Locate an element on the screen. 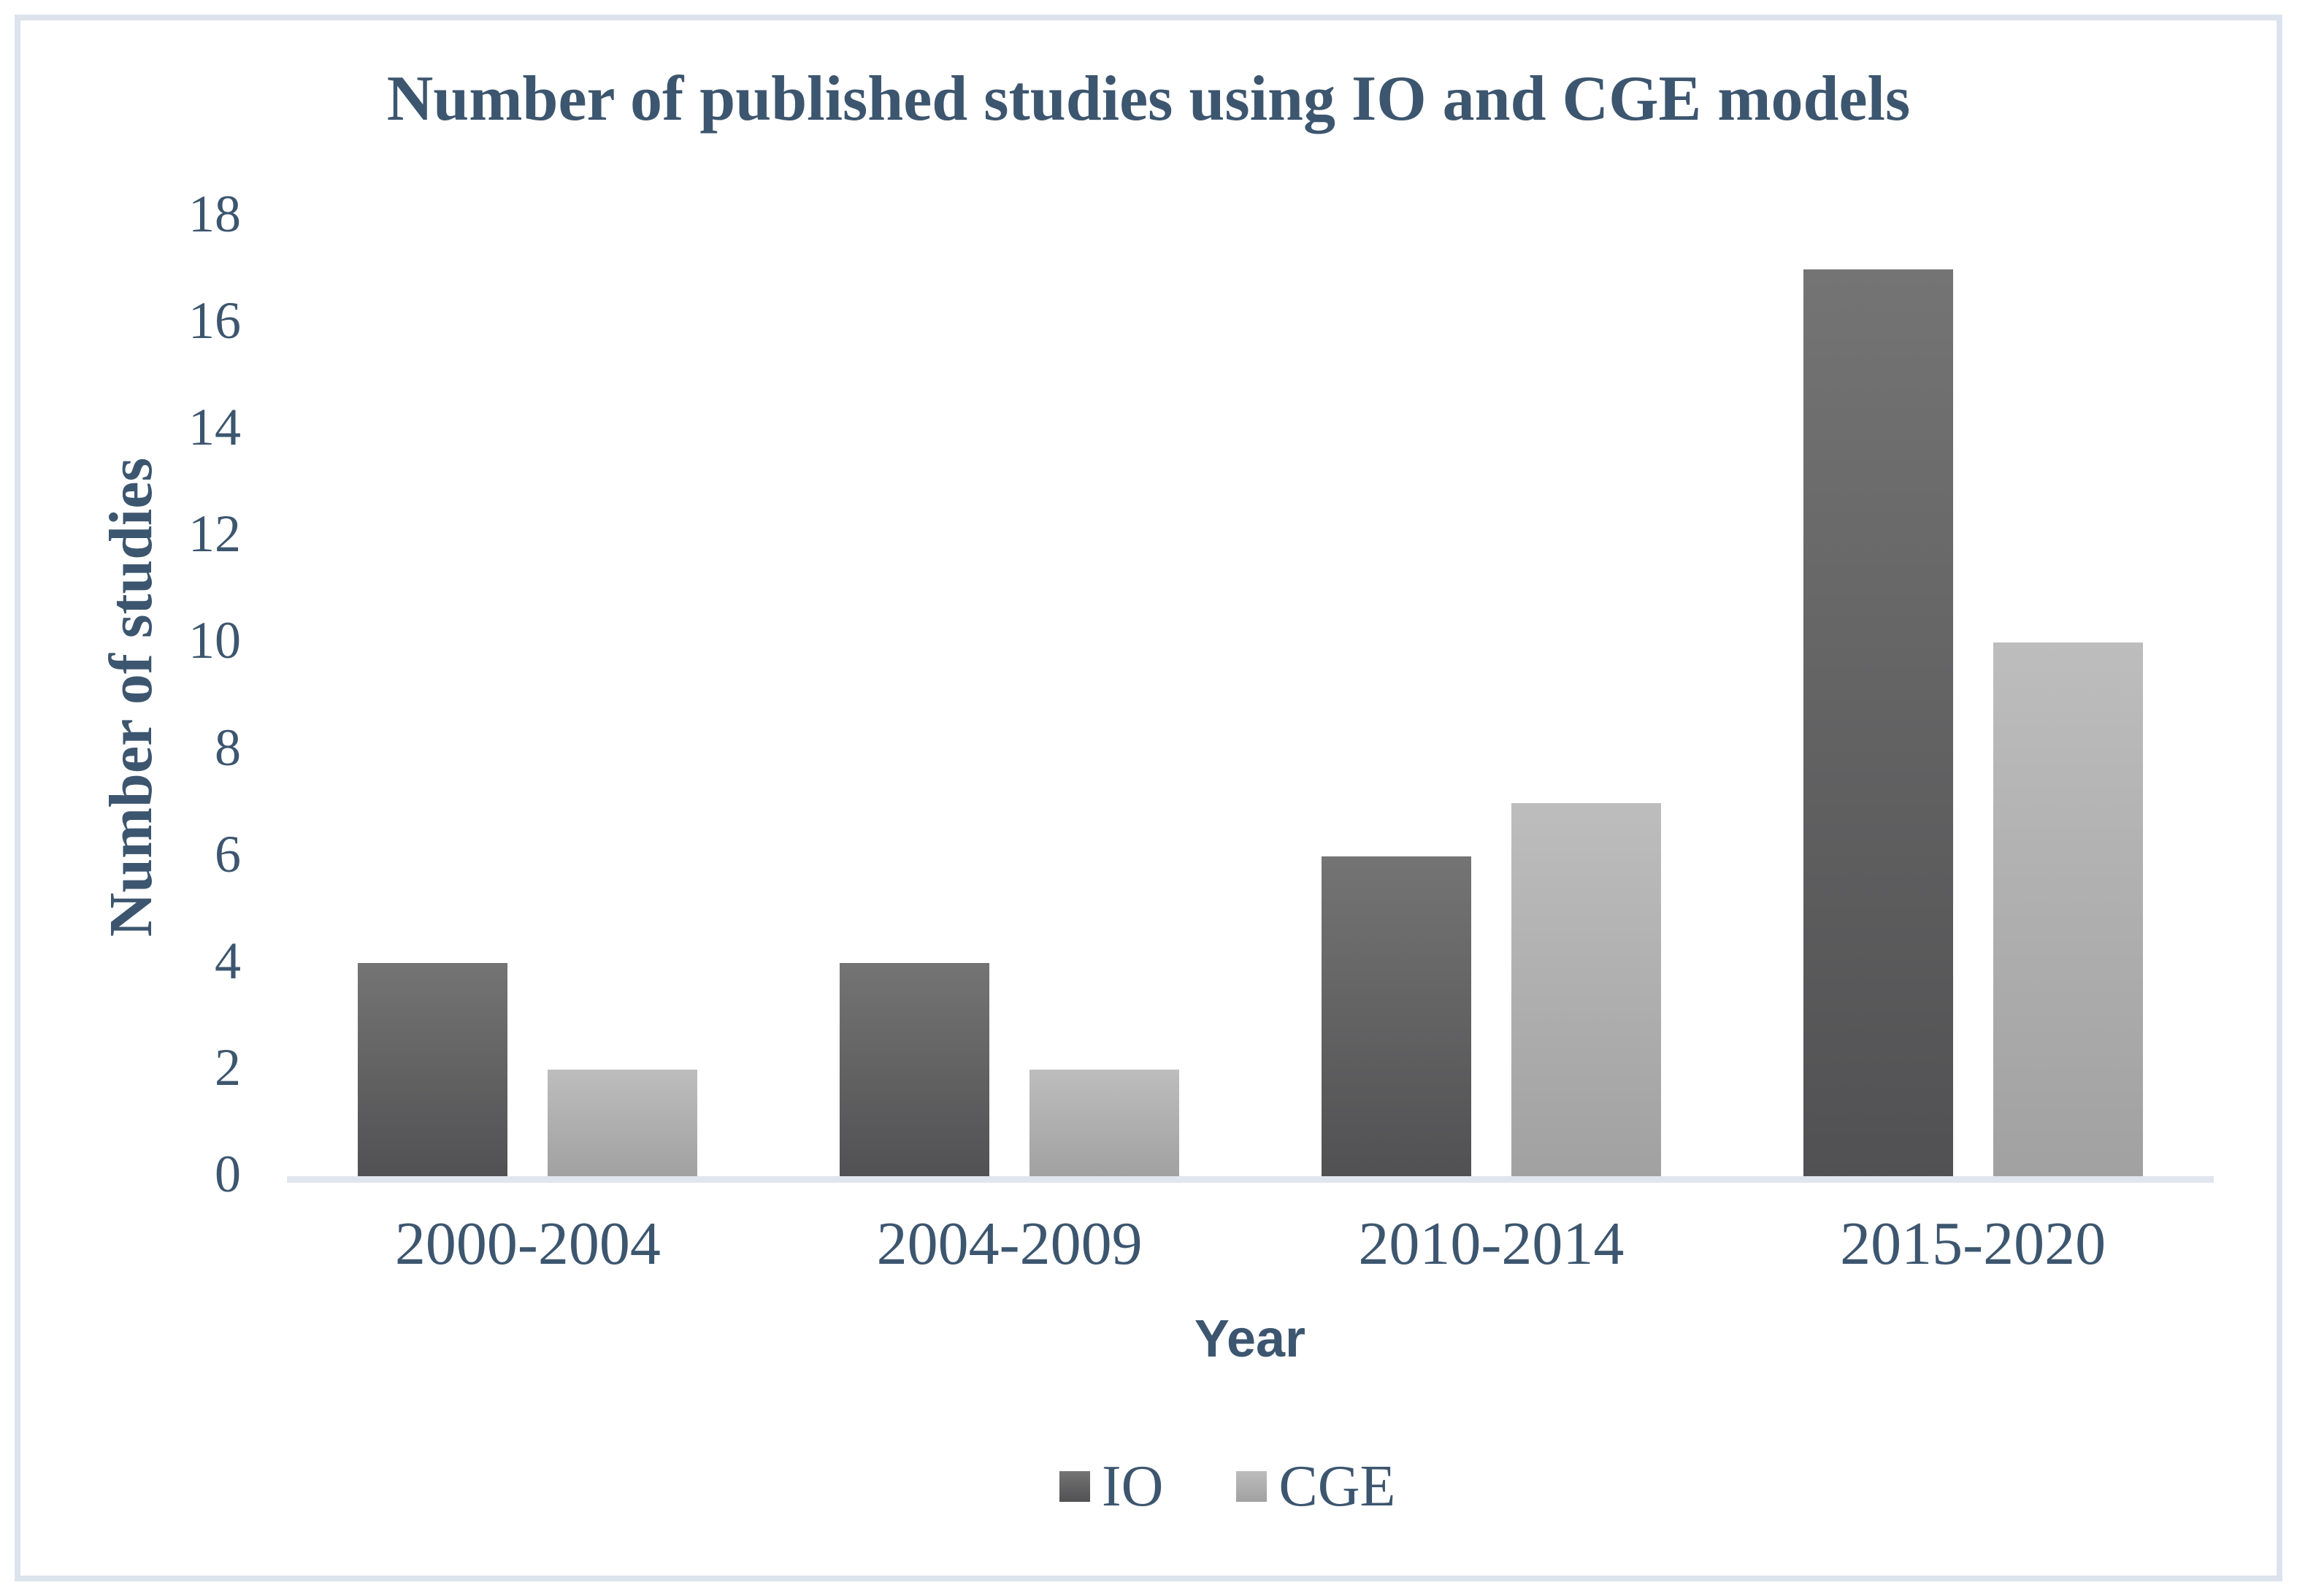 The width and height of the screenshot is (2297, 1596). y-tick-label: 10 is located at coordinates (214, 640).